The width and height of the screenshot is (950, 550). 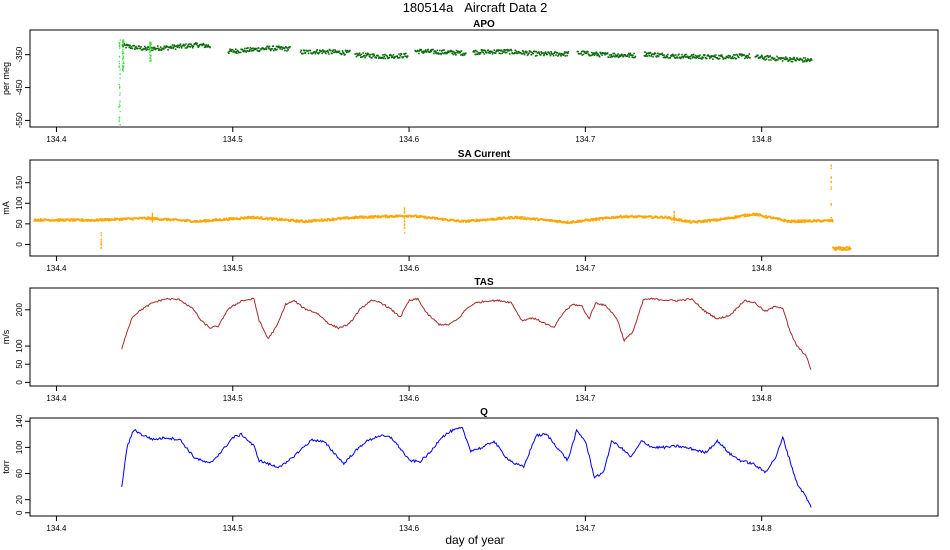 I want to click on y-tick-label: 140, so click(x=19, y=421).